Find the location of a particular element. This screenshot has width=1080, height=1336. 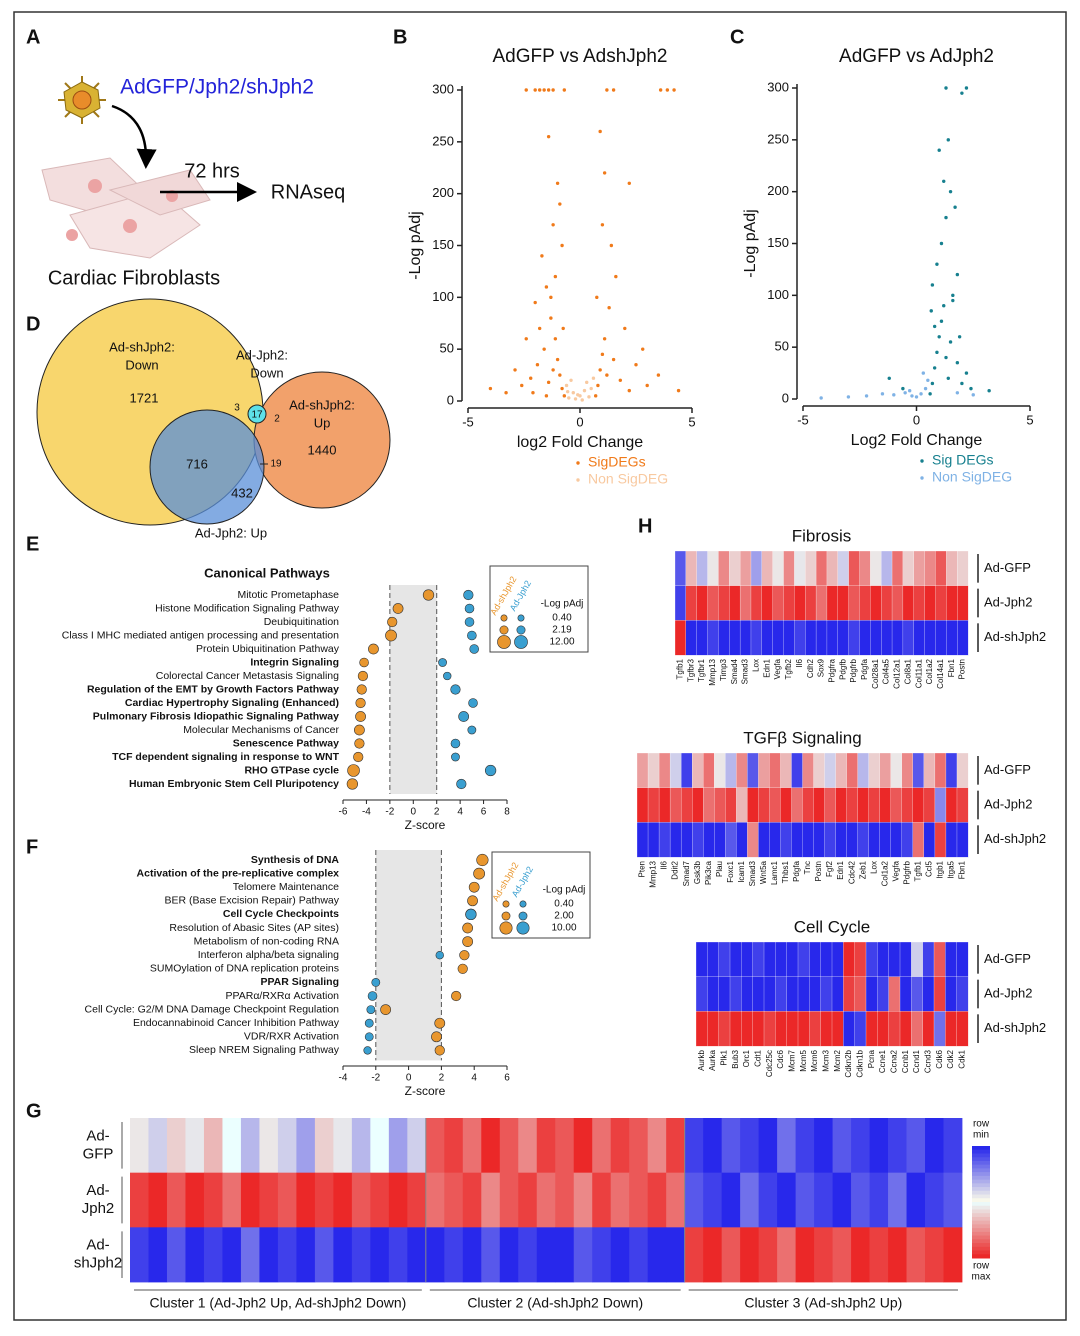

gene-label: Aurka is located at coordinates (712, 1059).